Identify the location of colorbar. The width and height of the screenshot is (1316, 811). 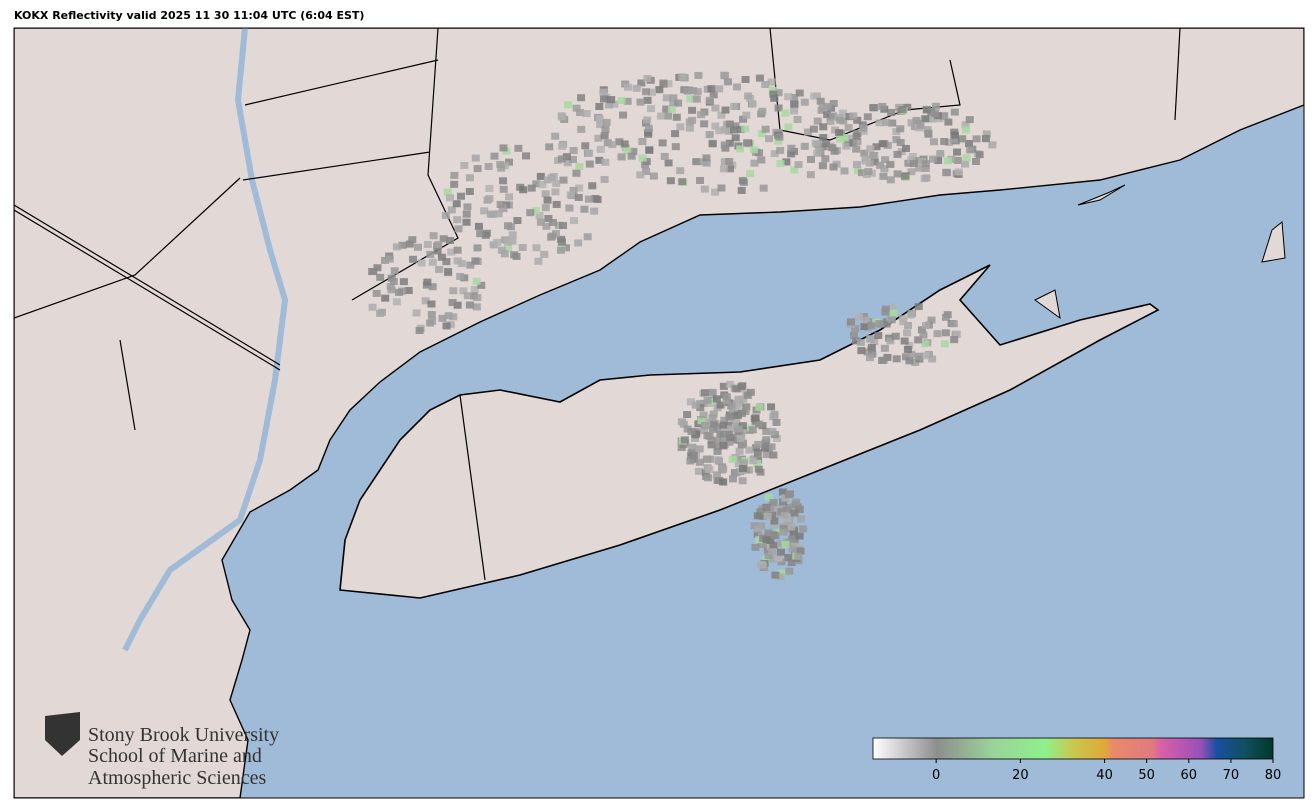
(1073, 748).